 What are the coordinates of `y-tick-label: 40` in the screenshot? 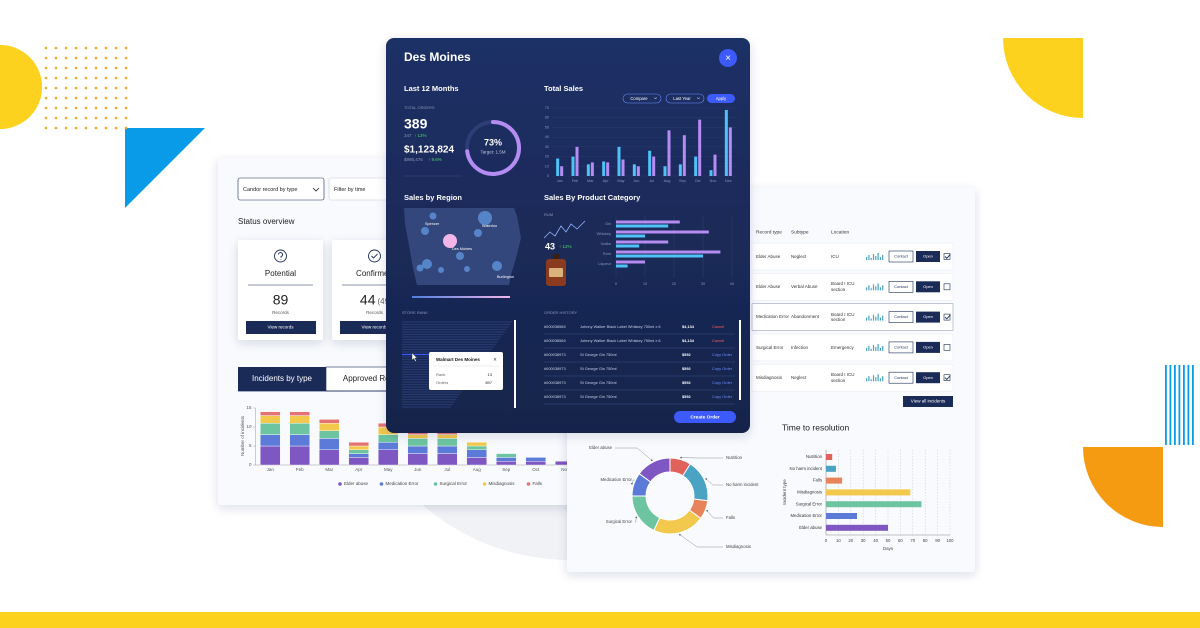 It's located at (547, 137).